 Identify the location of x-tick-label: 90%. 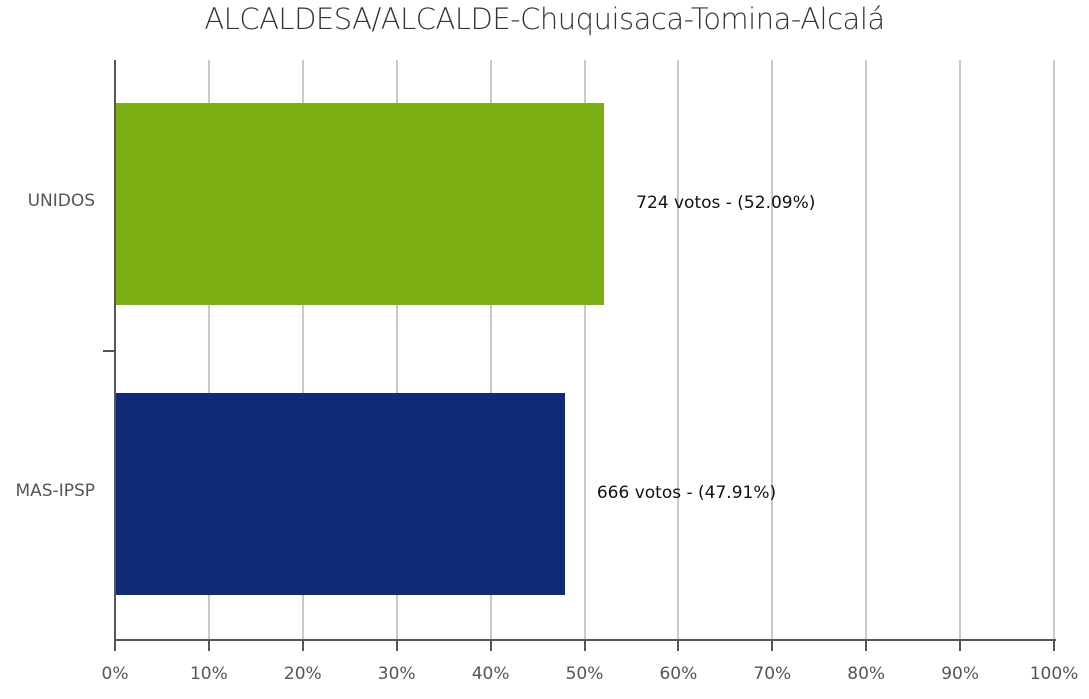
(960, 674).